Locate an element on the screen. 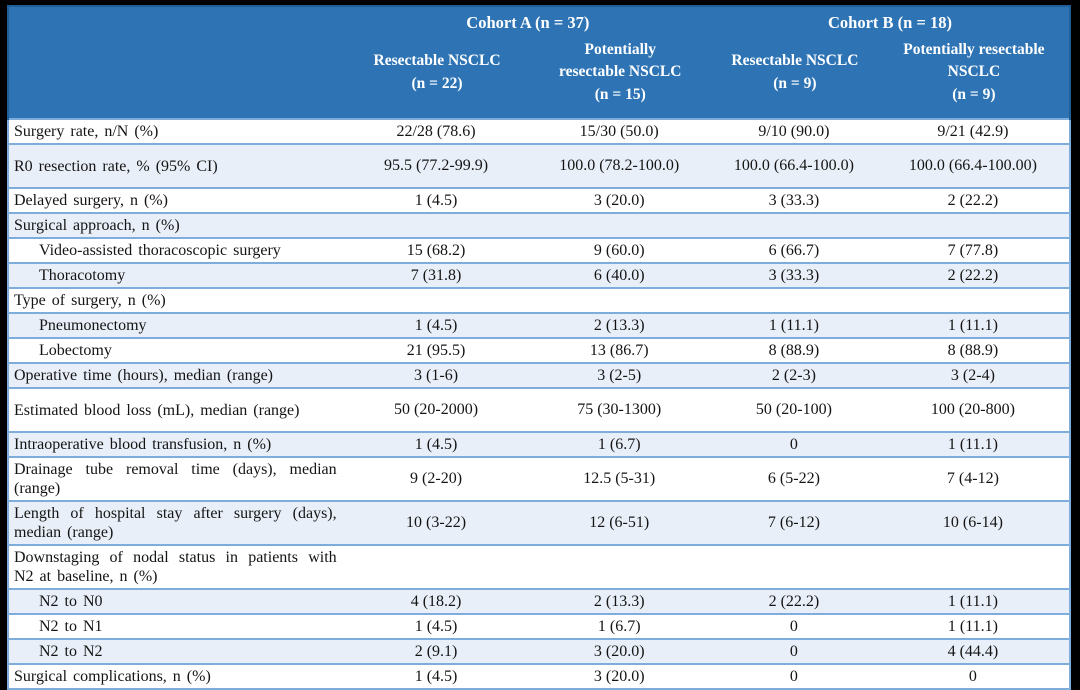 This screenshot has height=690, width=1080. column-header-potentially-a: Potentially resectable NSCLC (n = 15) is located at coordinates (620, 77).